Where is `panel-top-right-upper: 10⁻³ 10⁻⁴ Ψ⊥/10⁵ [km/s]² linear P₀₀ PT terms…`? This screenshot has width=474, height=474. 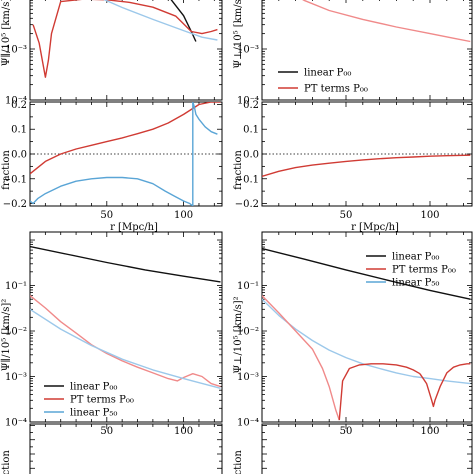 panel-top-right-upper: 10⁻³ 10⁻⁴ Ψ⊥/10⁵ [km/s]² linear P₀₀ PT terms… is located at coordinates (353, 53).